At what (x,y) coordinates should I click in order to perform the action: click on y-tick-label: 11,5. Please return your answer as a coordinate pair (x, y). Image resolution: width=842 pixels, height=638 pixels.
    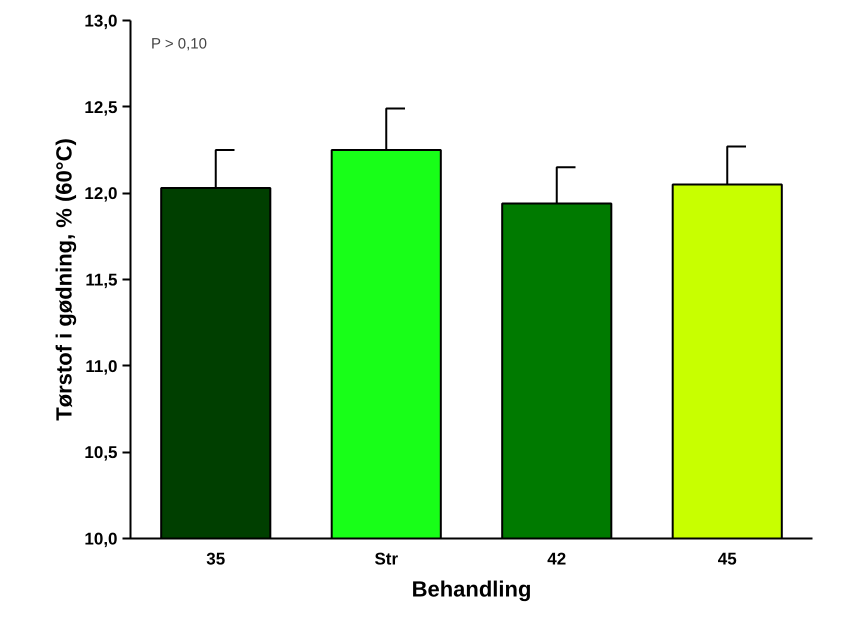
    Looking at the image, I should click on (101, 280).